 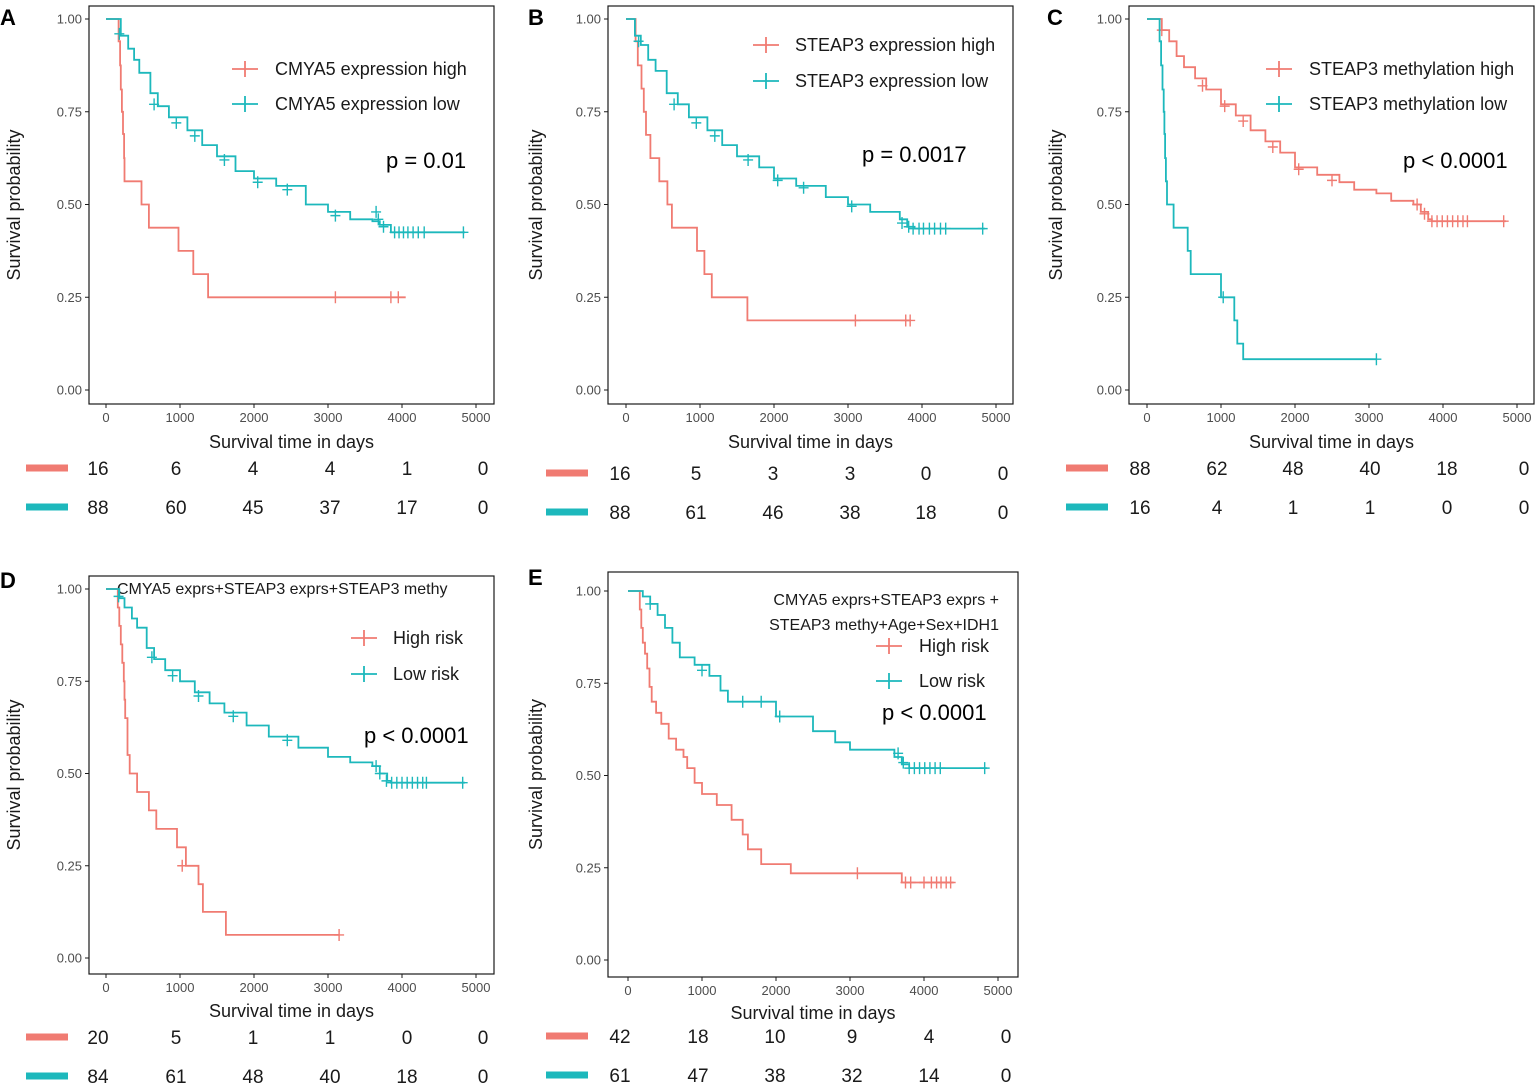 I want to click on y-axis-title: Survival probability, so click(x=536, y=774).